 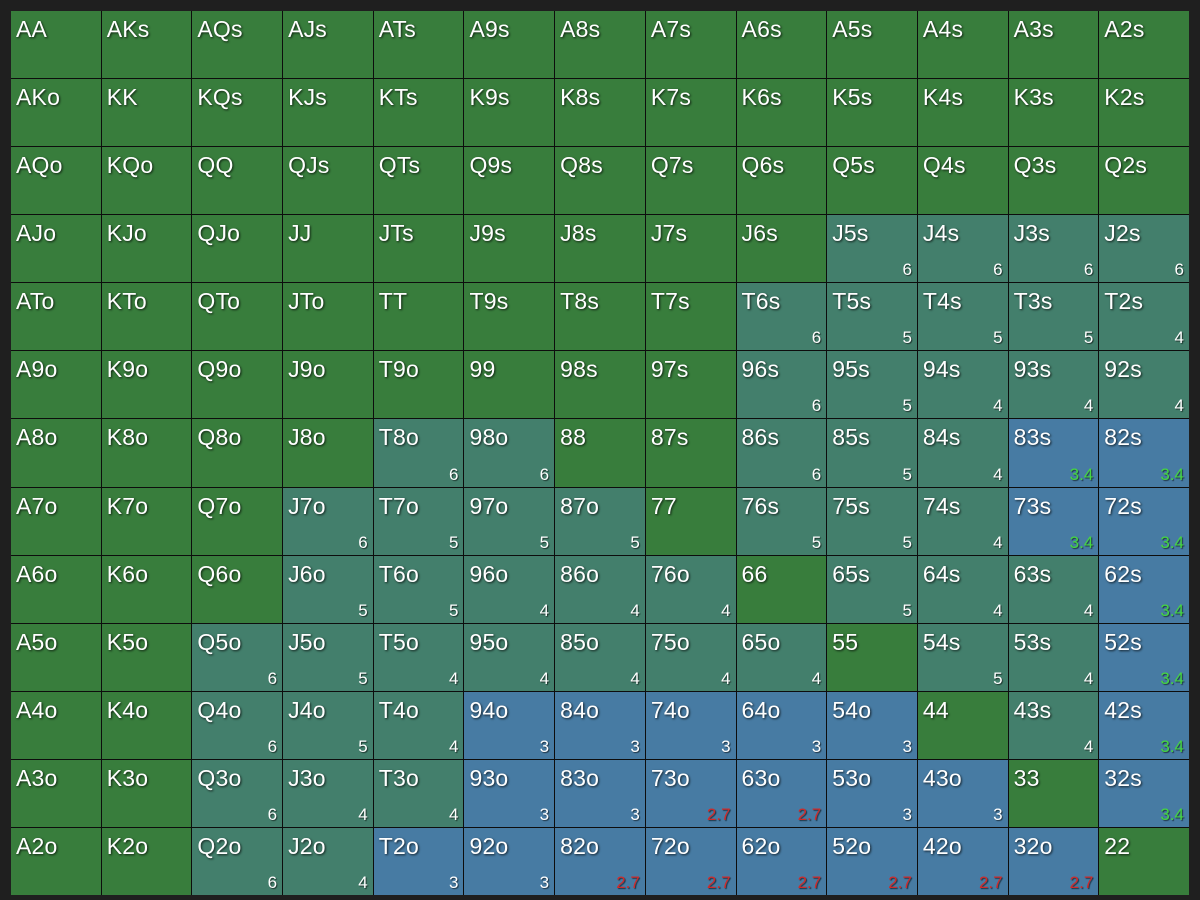 What do you see at coordinates (56, 589) in the screenshot?
I see `hand-cell-a6o: A6o` at bounding box center [56, 589].